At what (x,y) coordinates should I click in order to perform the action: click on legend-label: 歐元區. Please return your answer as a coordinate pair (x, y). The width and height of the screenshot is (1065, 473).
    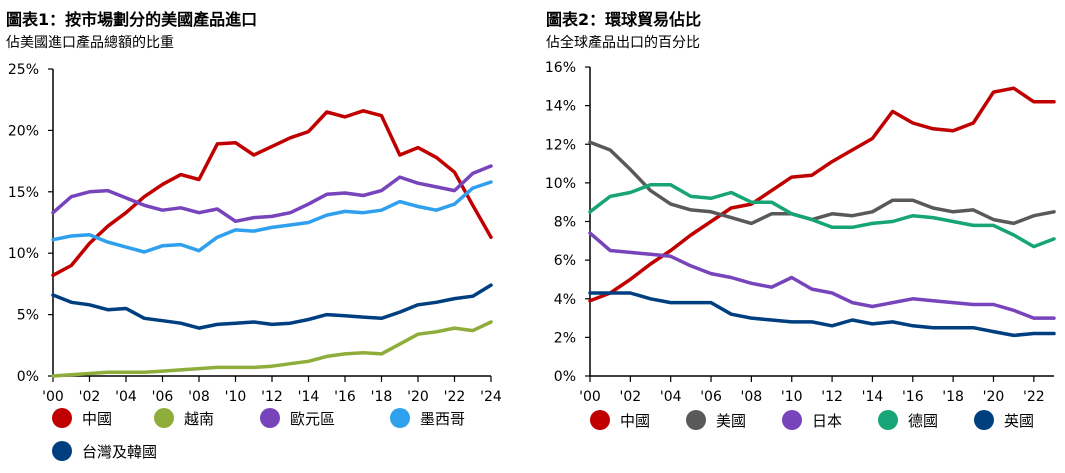
    Looking at the image, I should click on (312, 419).